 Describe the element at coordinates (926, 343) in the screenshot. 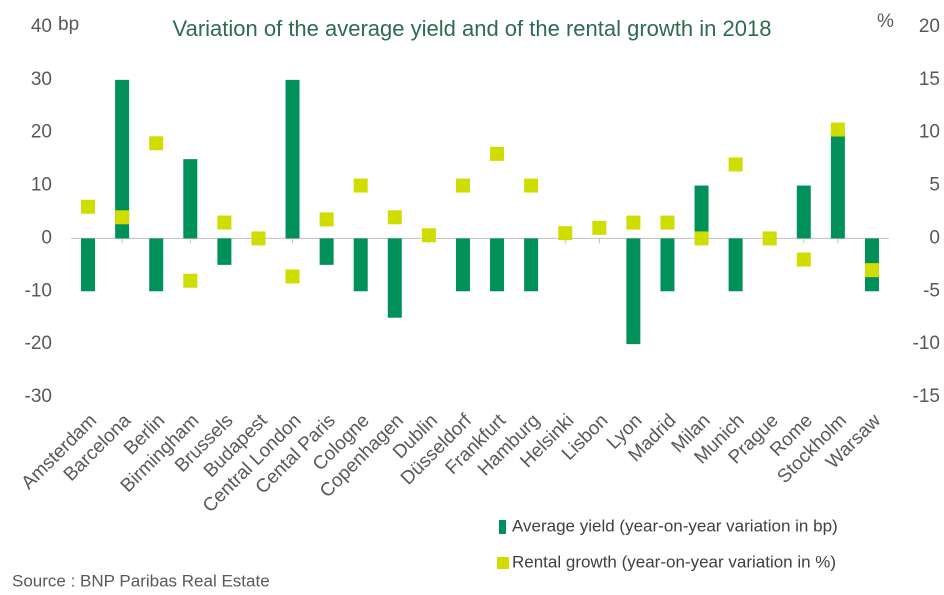

I see `y2-tick-label: -10` at that location.